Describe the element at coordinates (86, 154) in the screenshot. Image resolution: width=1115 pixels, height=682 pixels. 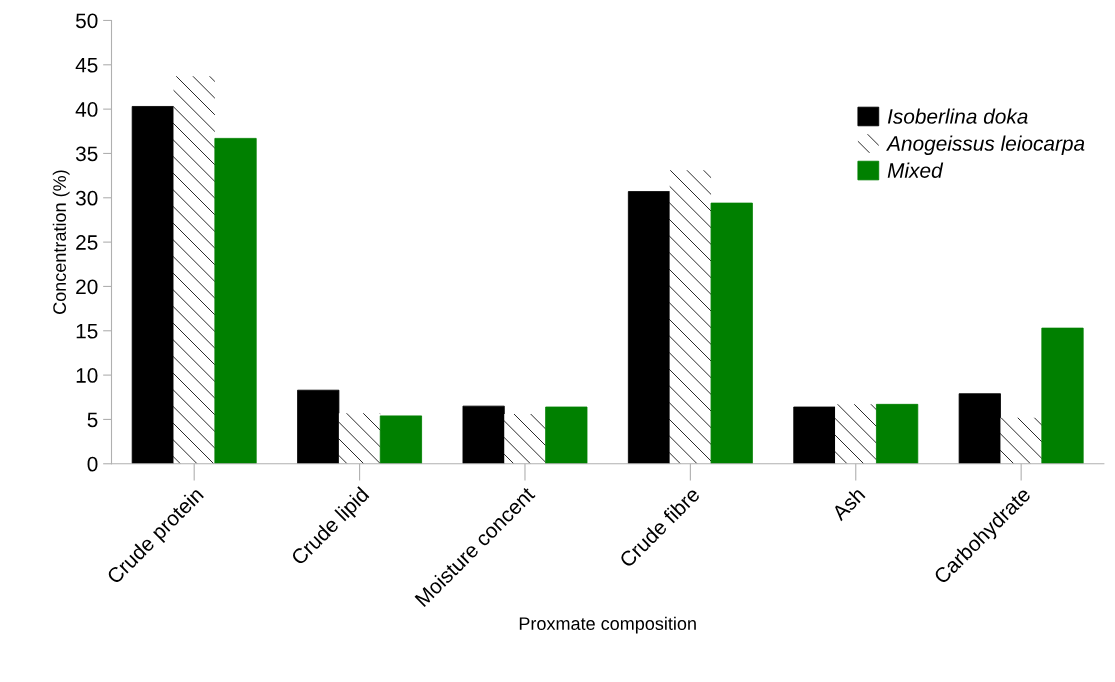
I see `y-tick-label: 35` at that location.